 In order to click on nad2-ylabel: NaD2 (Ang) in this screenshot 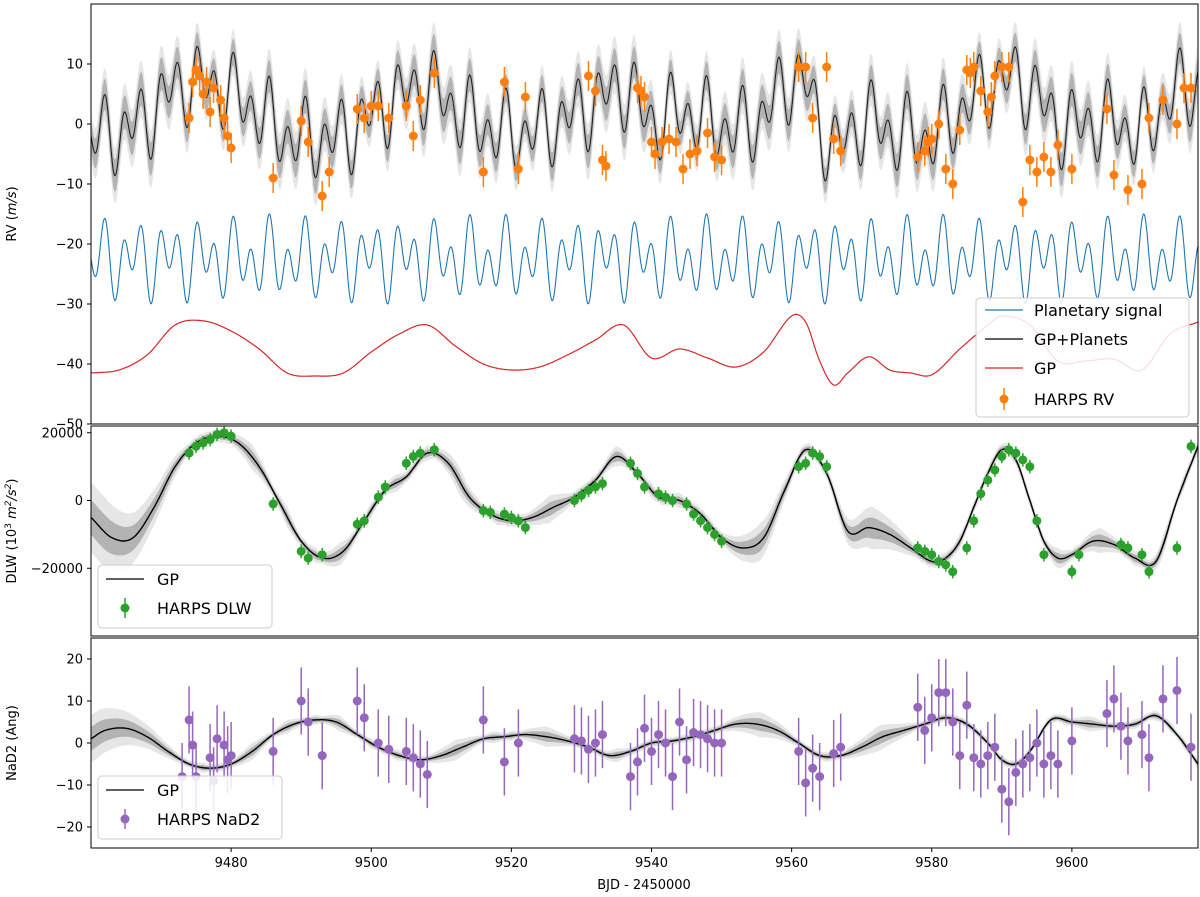, I will do `click(12, 743)`.